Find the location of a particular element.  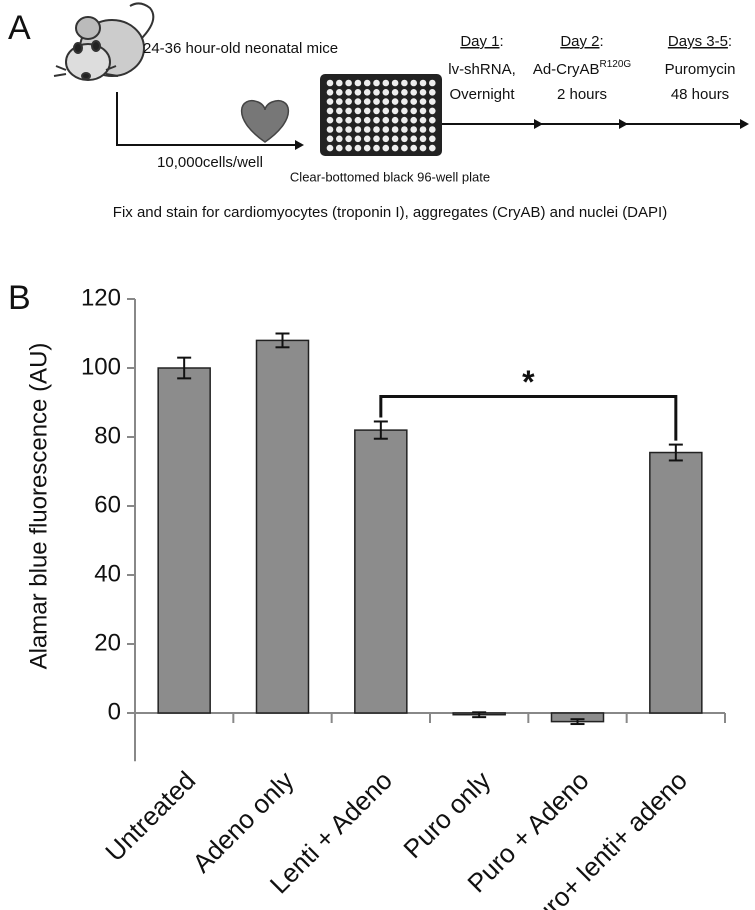

flow-line is located at coordinates (205, 119).